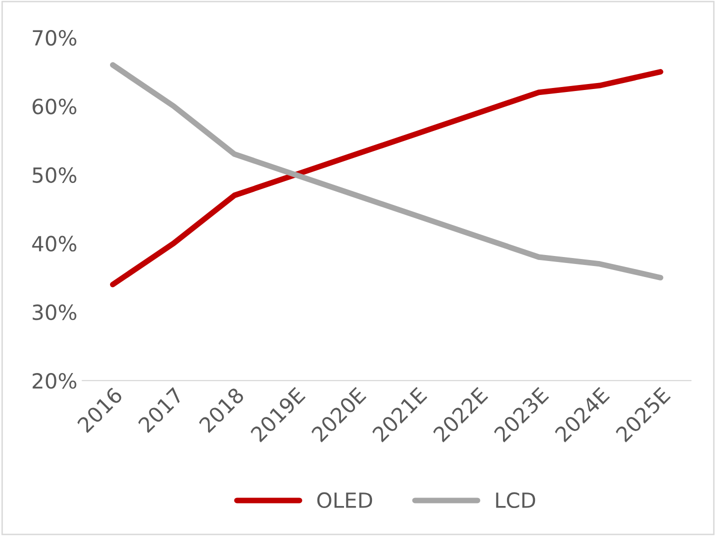 Image resolution: width=716 pixels, height=536 pixels. What do you see at coordinates (54, 312) in the screenshot?
I see `y-tick-label: 30%` at bounding box center [54, 312].